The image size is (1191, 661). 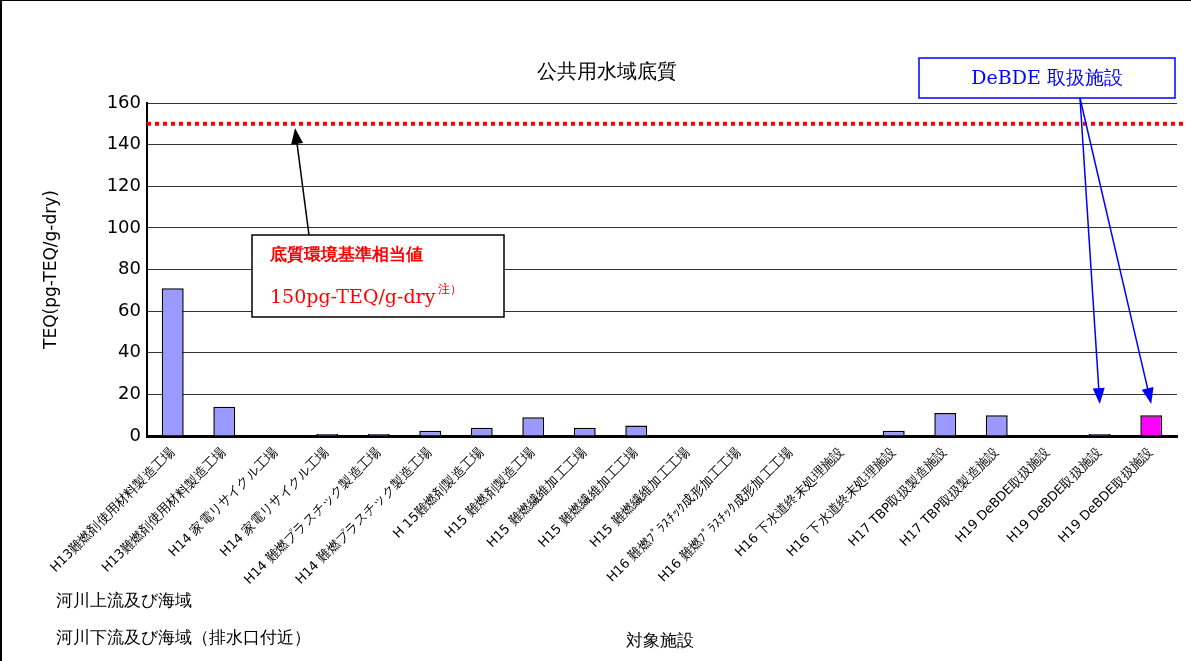 What do you see at coordinates (129, 393) in the screenshot?
I see `y-tick-label: 20` at bounding box center [129, 393].